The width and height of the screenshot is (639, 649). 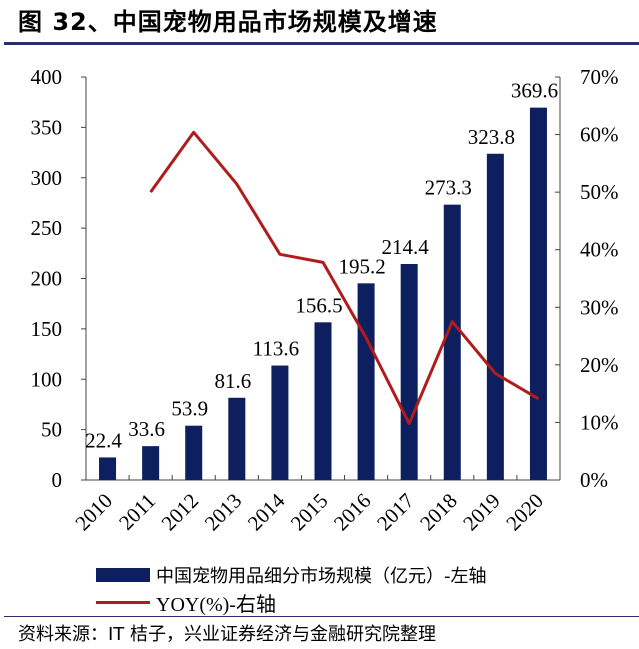 What do you see at coordinates (406, 247) in the screenshot?
I see `bar-data-label: 214.4` at bounding box center [406, 247].